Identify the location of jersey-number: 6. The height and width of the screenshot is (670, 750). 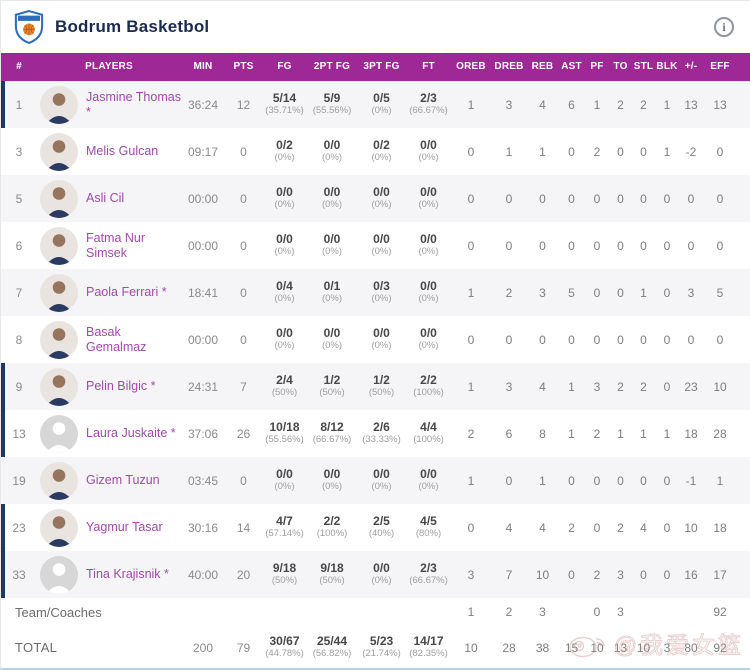
(19, 245).